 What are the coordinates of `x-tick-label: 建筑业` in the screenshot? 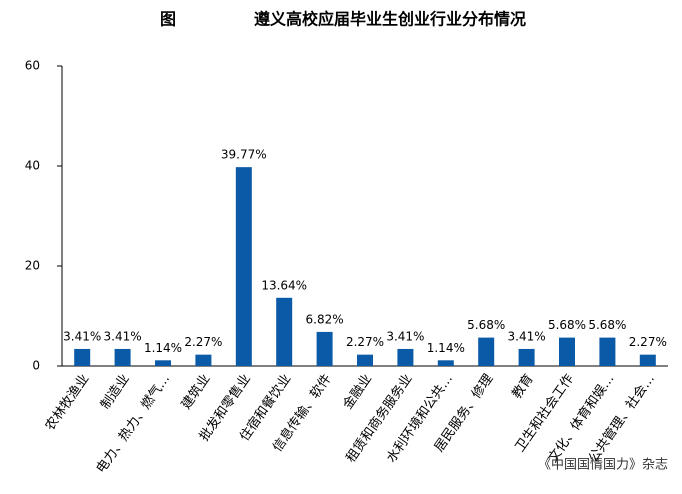 It's located at (195, 391).